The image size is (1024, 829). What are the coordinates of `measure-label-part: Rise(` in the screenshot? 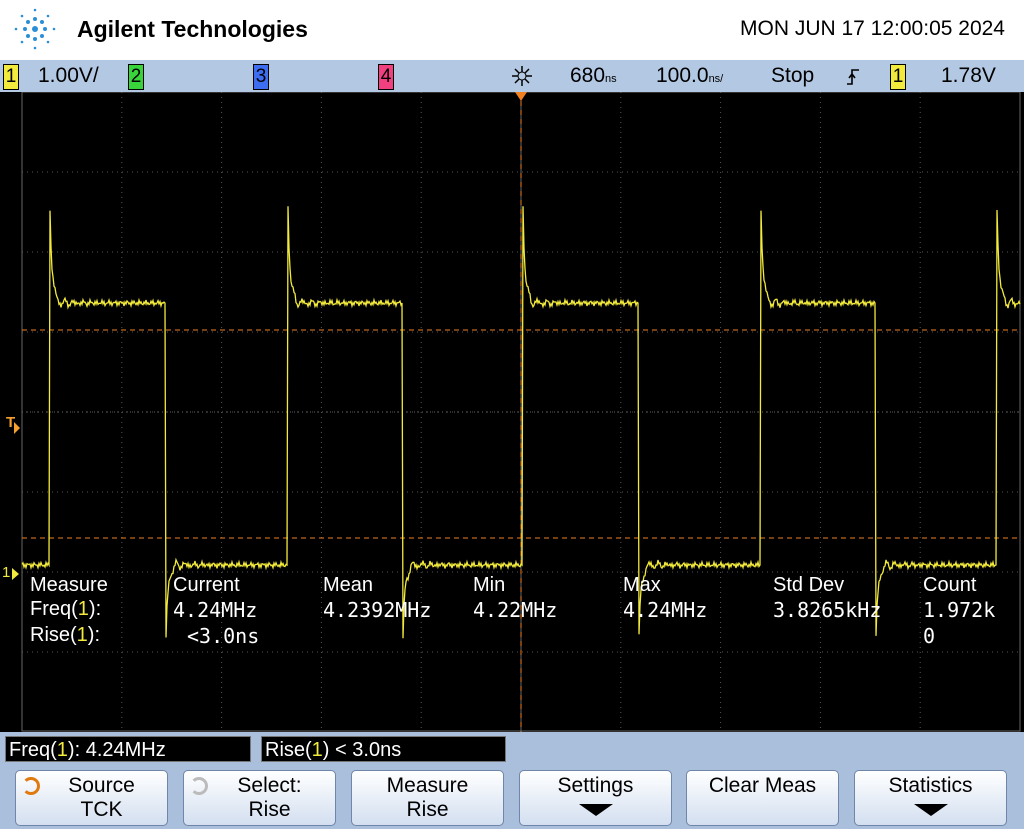 It's located at (53, 635).